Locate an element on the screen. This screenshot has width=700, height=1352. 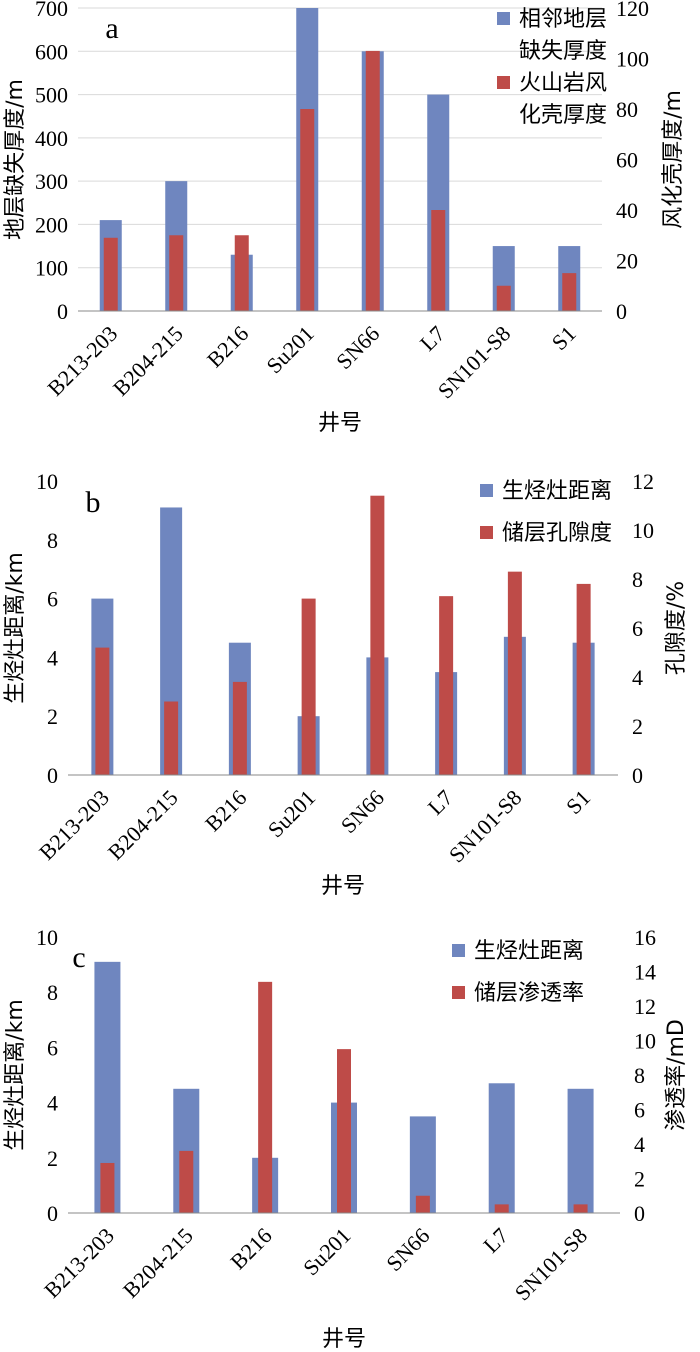
y2-axis-title: 孔隙度/% is located at coordinates (676, 628).